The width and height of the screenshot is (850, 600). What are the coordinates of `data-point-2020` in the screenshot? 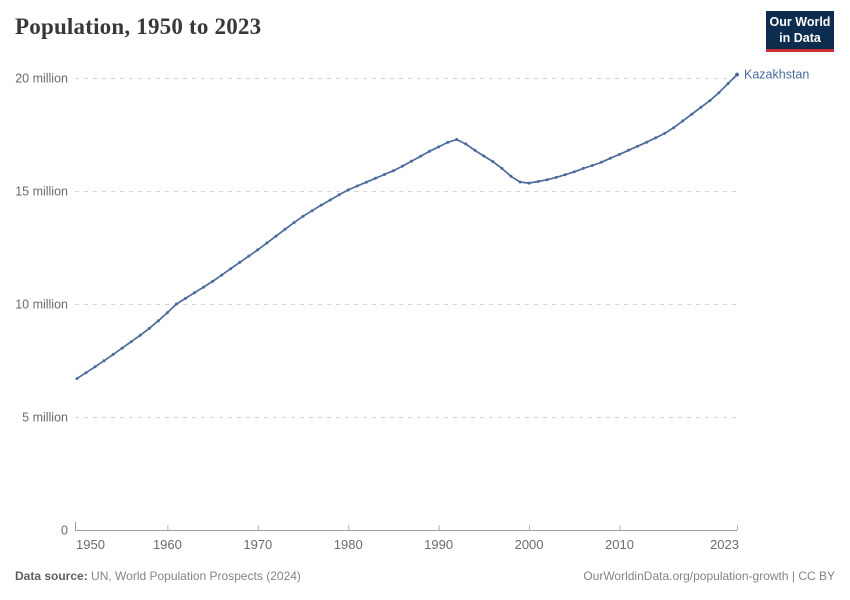 It's located at (710, 101).